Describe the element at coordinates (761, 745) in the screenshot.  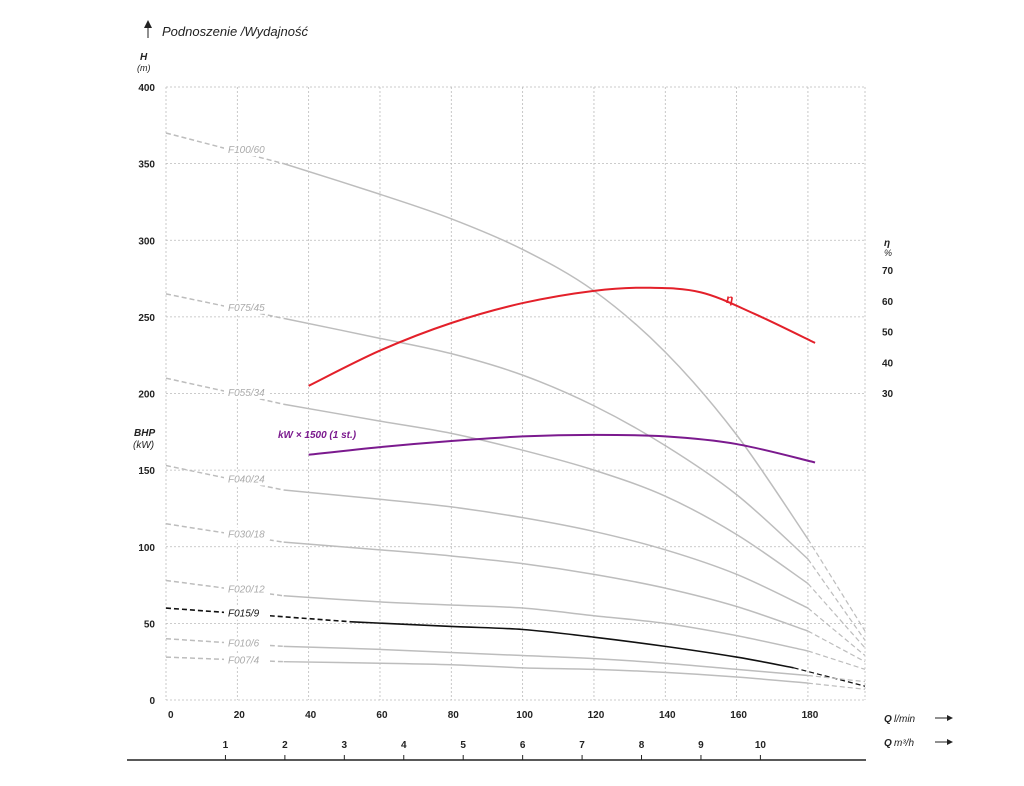
I see `x-m3h-tick-label: 10` at that location.